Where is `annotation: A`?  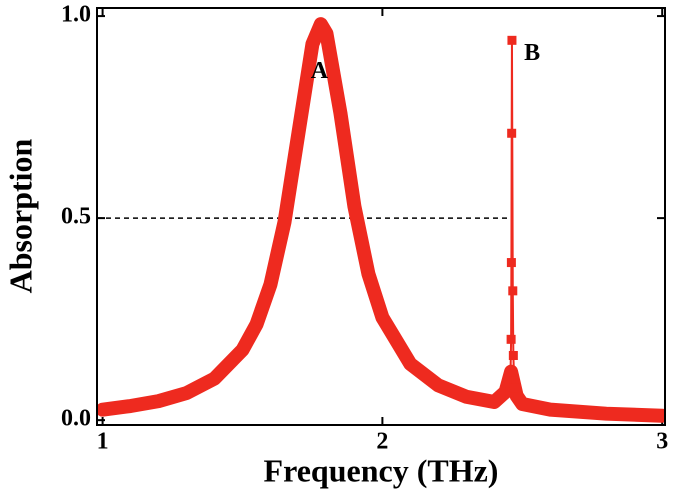
annotation: A is located at coordinates (320, 71).